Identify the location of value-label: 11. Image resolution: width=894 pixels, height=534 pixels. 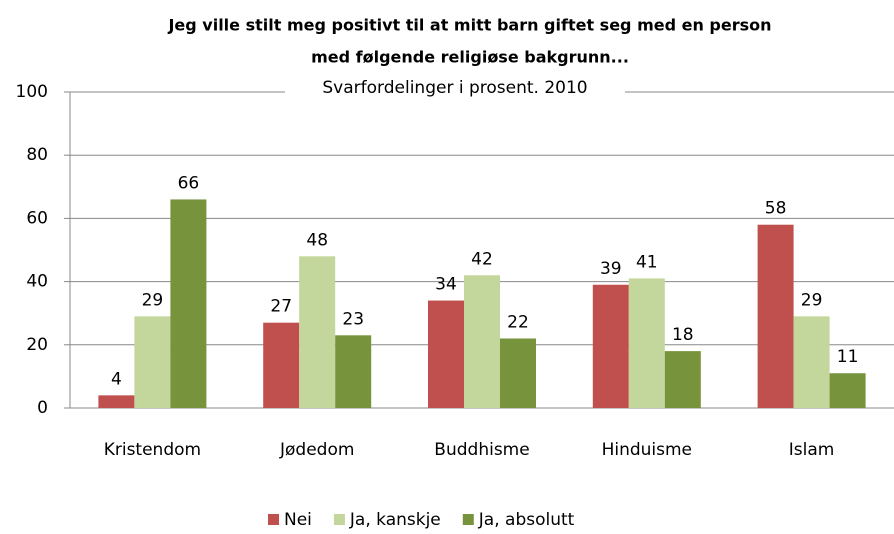
(848, 357).